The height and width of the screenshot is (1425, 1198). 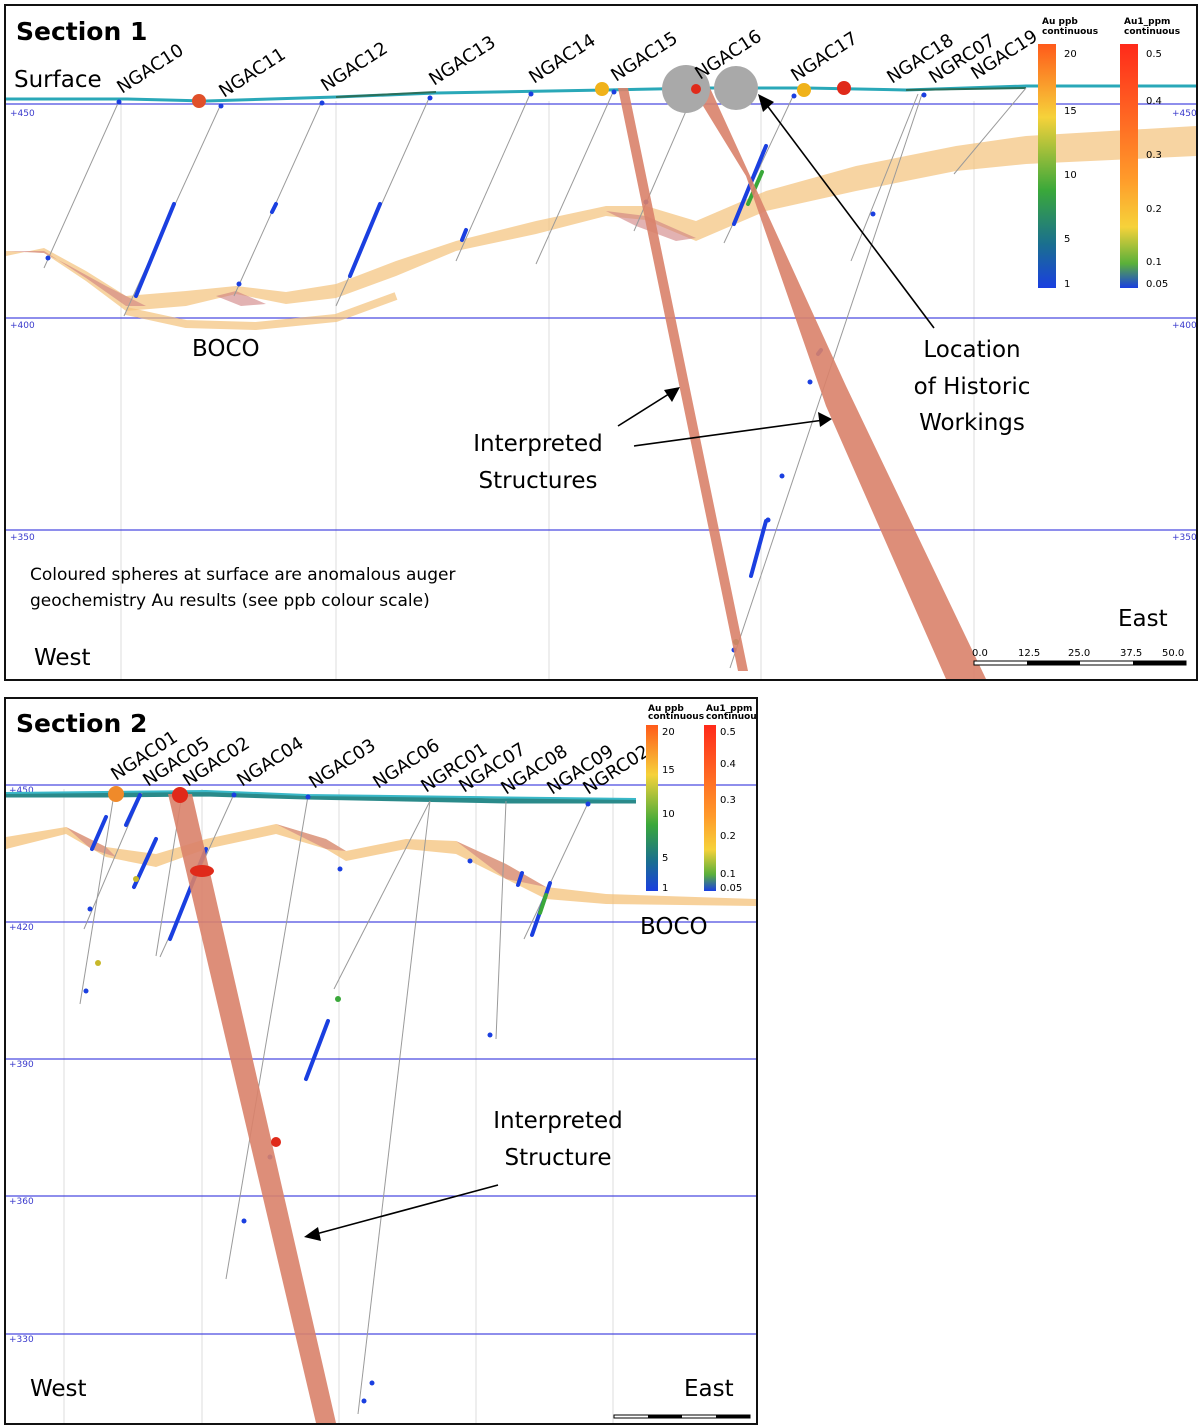 What do you see at coordinates (668, 814) in the screenshot?
I see `au2-tick-10: 10` at bounding box center [668, 814].